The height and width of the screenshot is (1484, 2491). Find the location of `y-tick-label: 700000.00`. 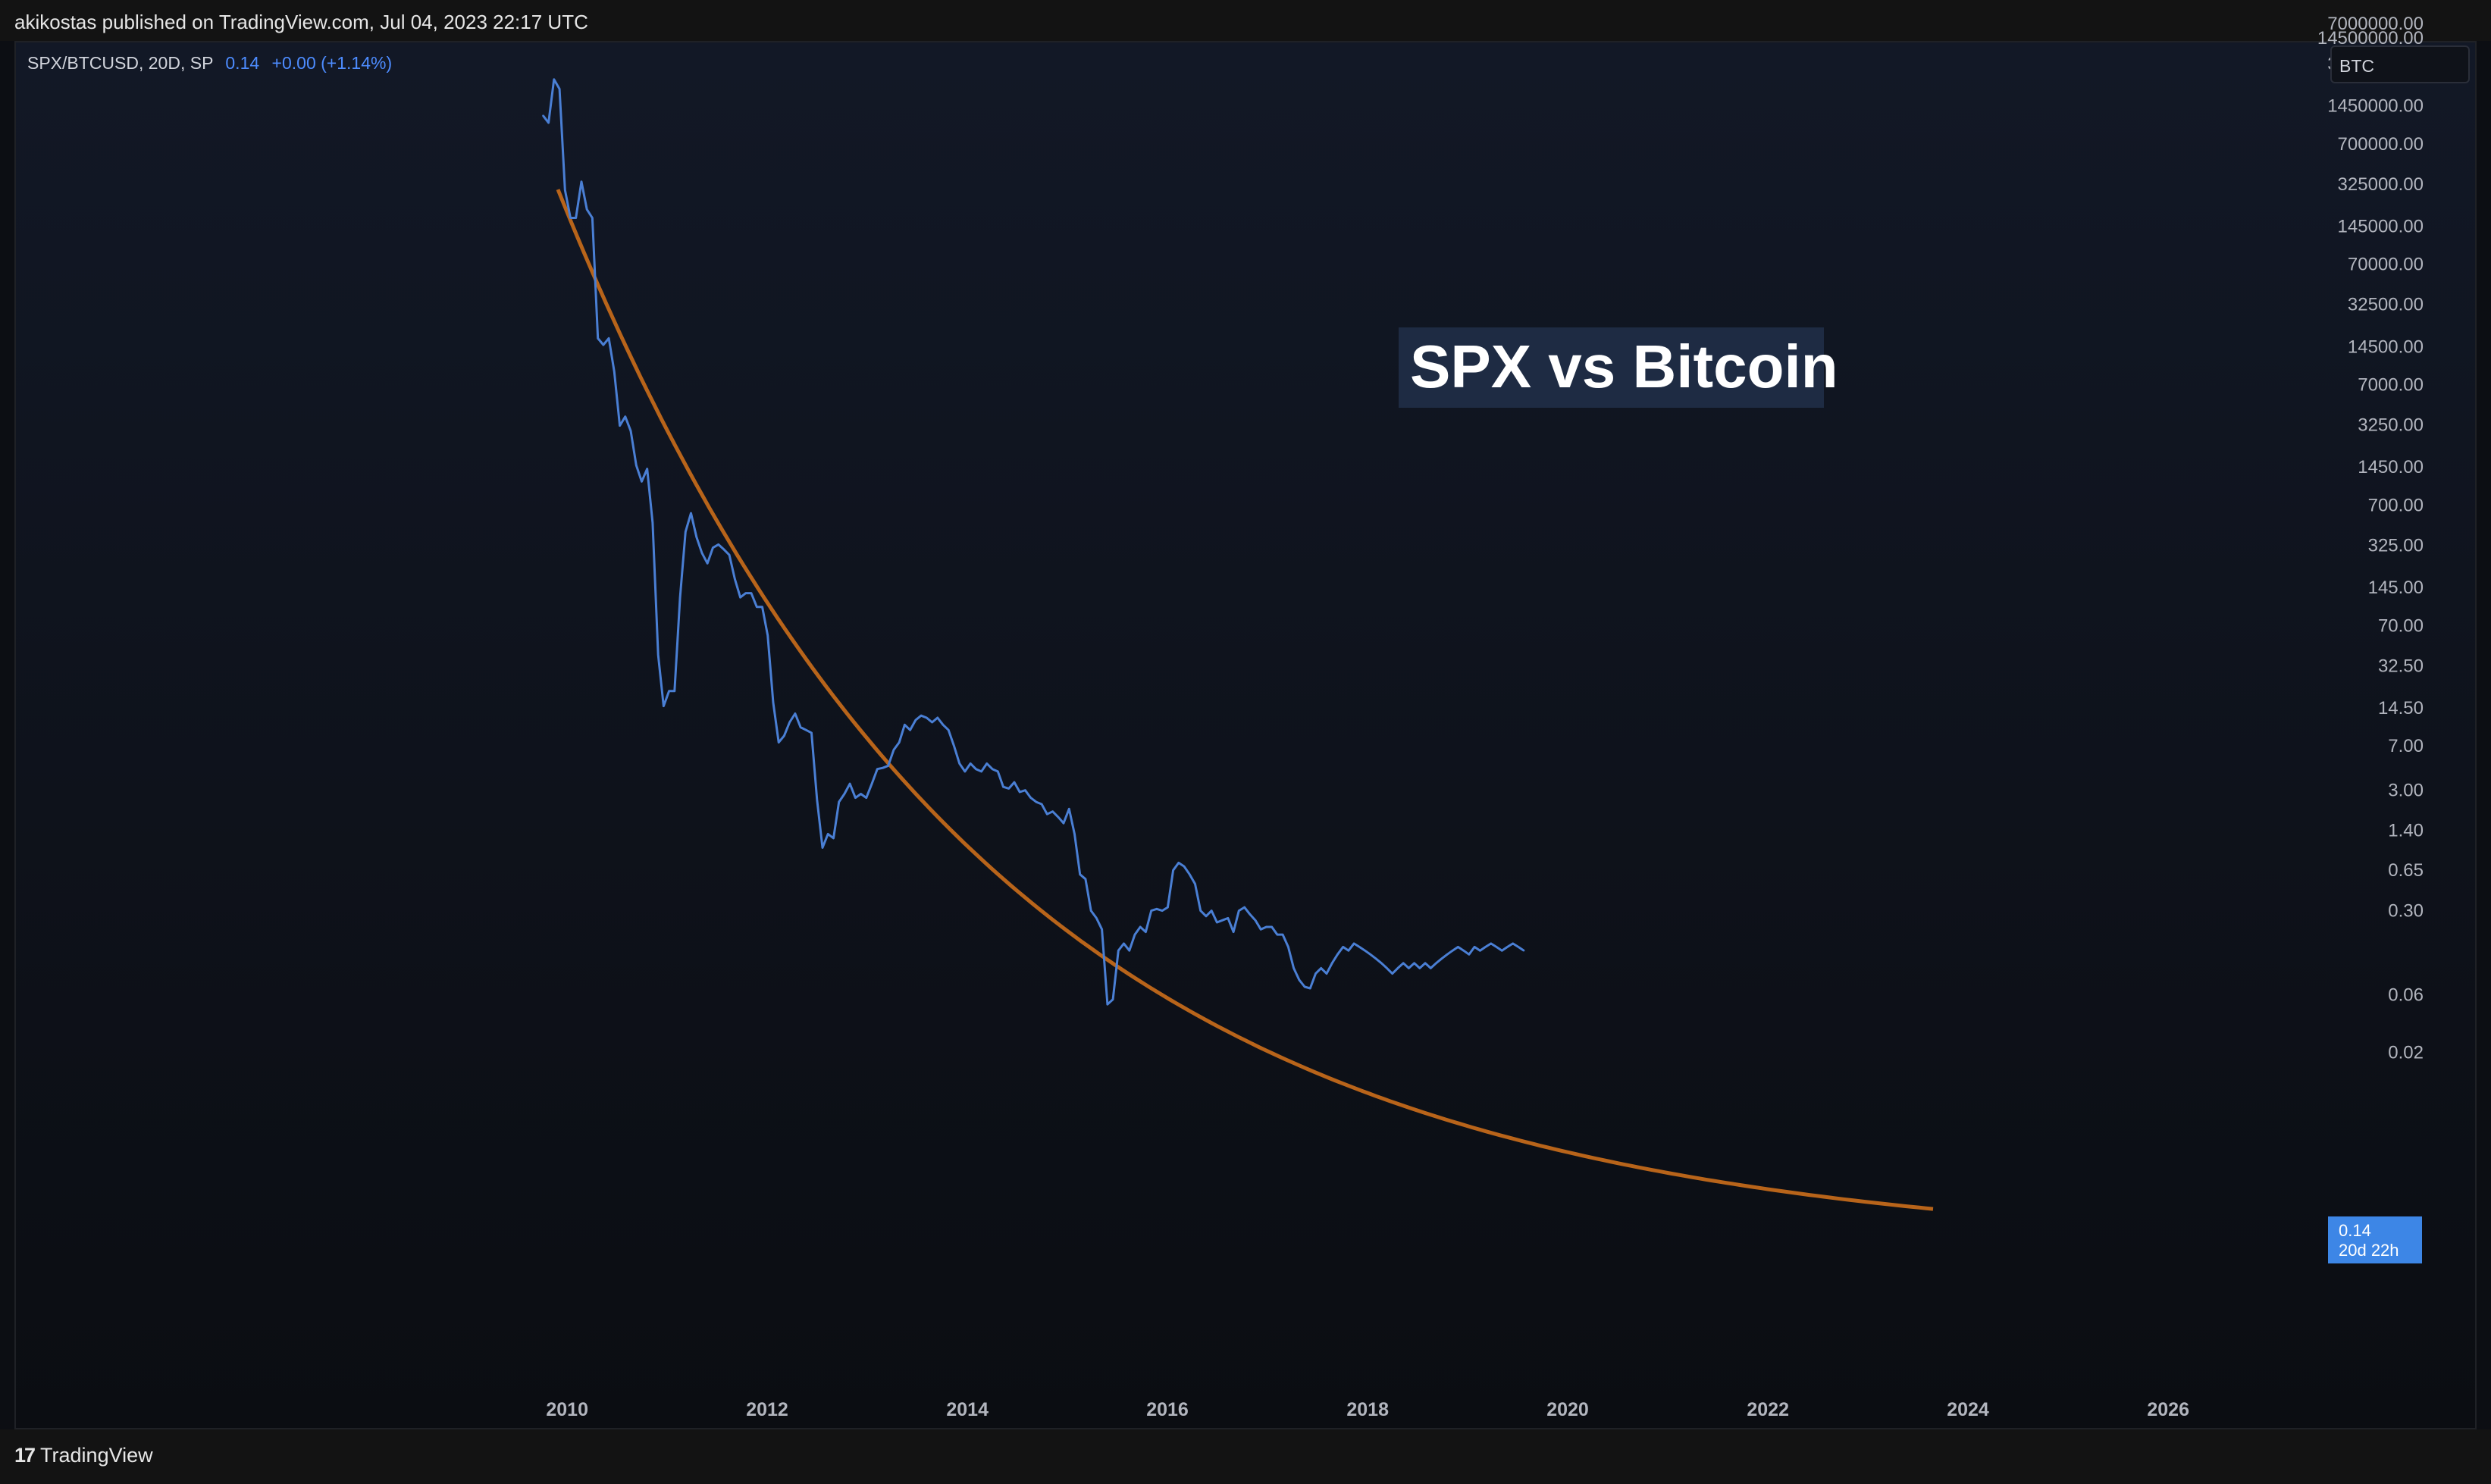

y-tick-label: 700000.00 is located at coordinates (2381, 145).